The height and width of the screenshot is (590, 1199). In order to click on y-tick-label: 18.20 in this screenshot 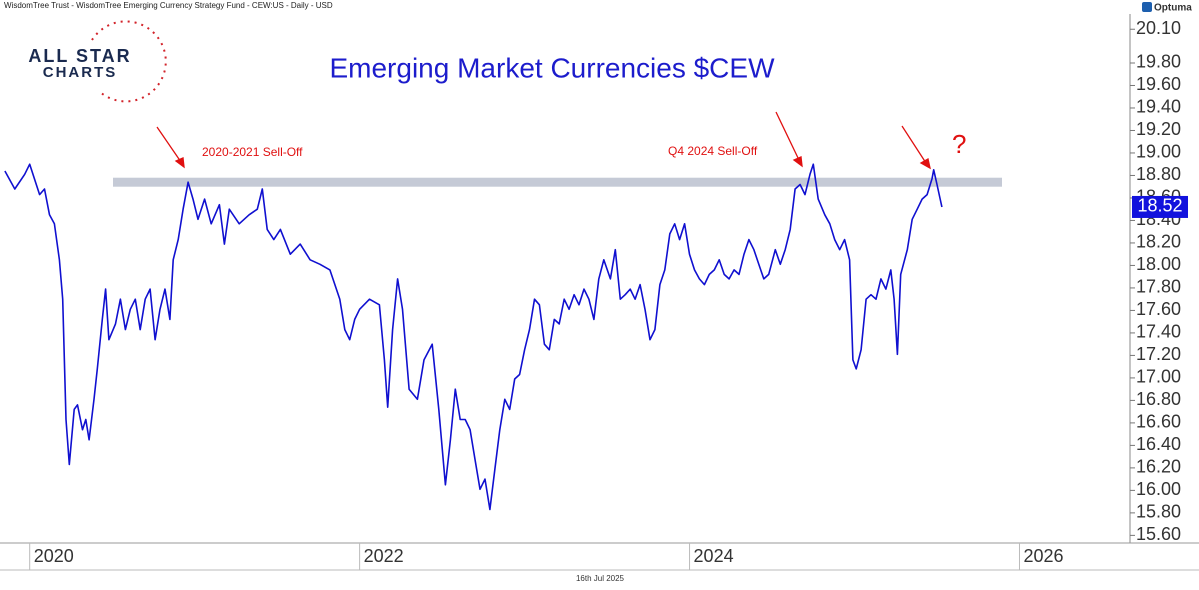, I will do `click(1158, 242)`.